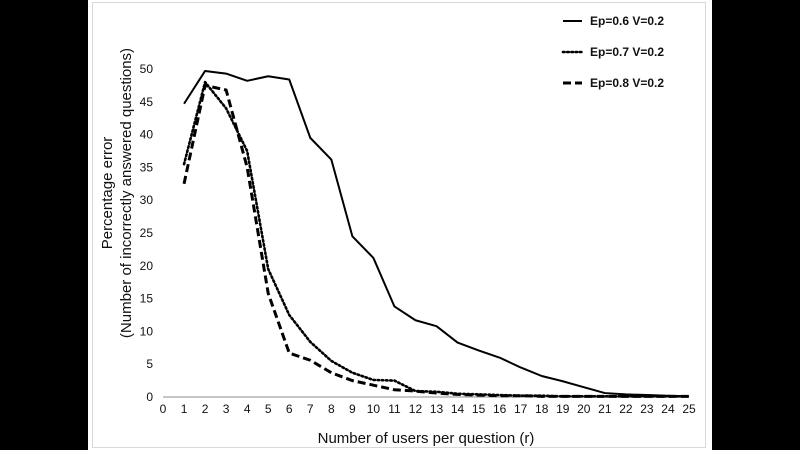  Describe the element at coordinates (147, 200) in the screenshot. I see `y-tick-label: 30` at that location.